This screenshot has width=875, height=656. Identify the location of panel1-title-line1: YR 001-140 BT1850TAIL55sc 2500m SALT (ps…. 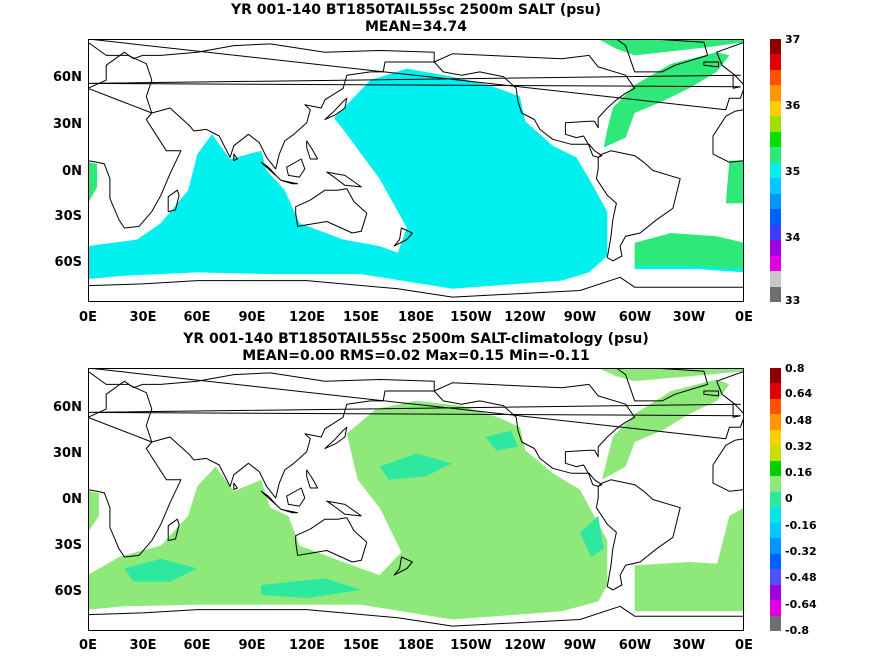
(415, 10).